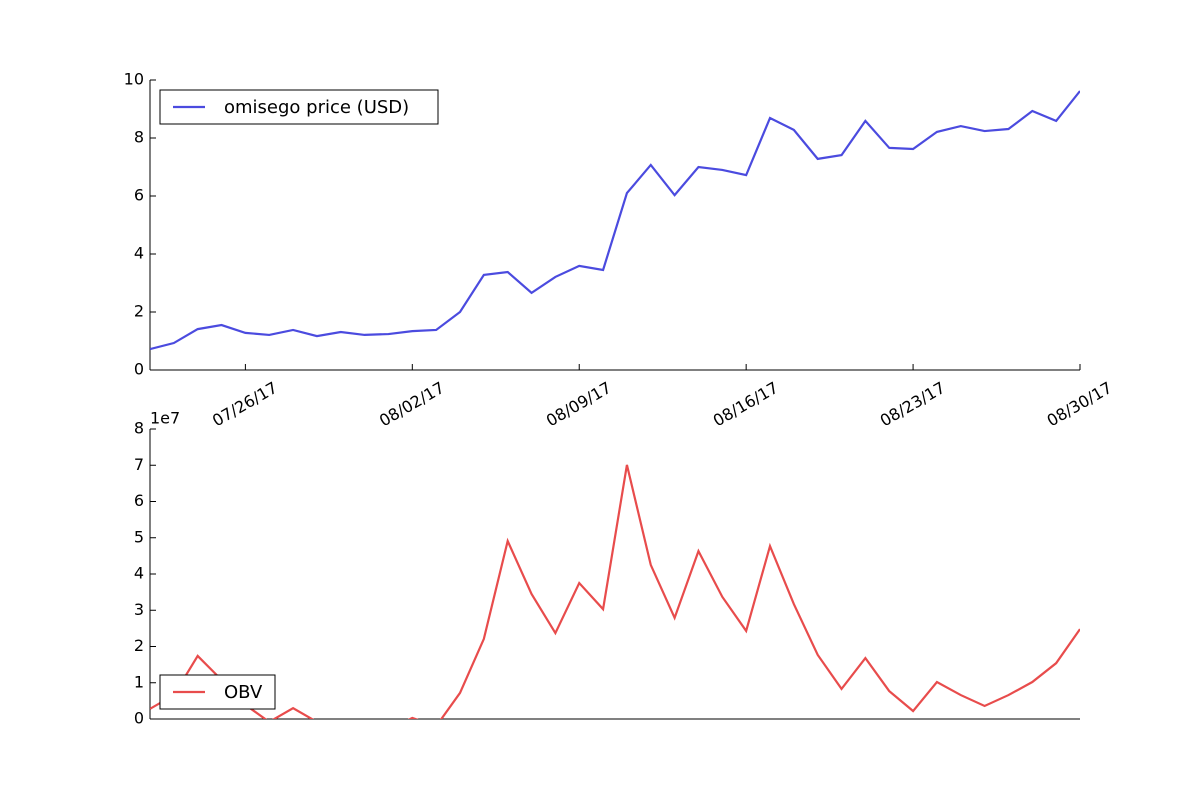 Image resolution: width=1200 pixels, height=800 pixels. Describe the element at coordinates (579, 404) in the screenshot. I see `x-tick-label: 08/09/17` at that location.